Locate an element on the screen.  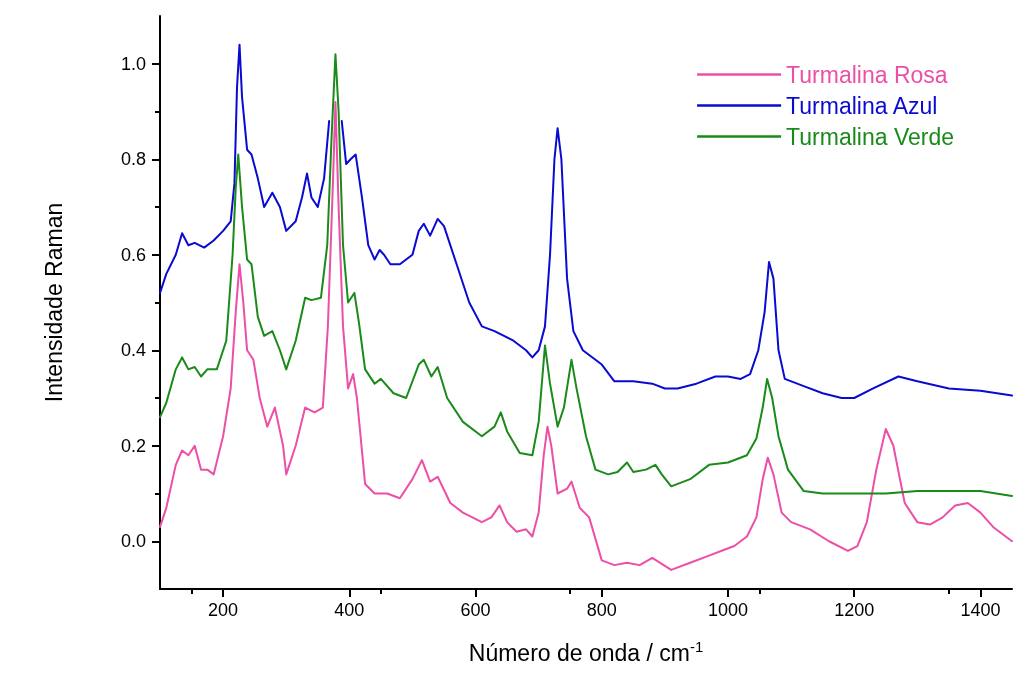
legend-label: Turmalina Verde is located at coordinates (870, 136).